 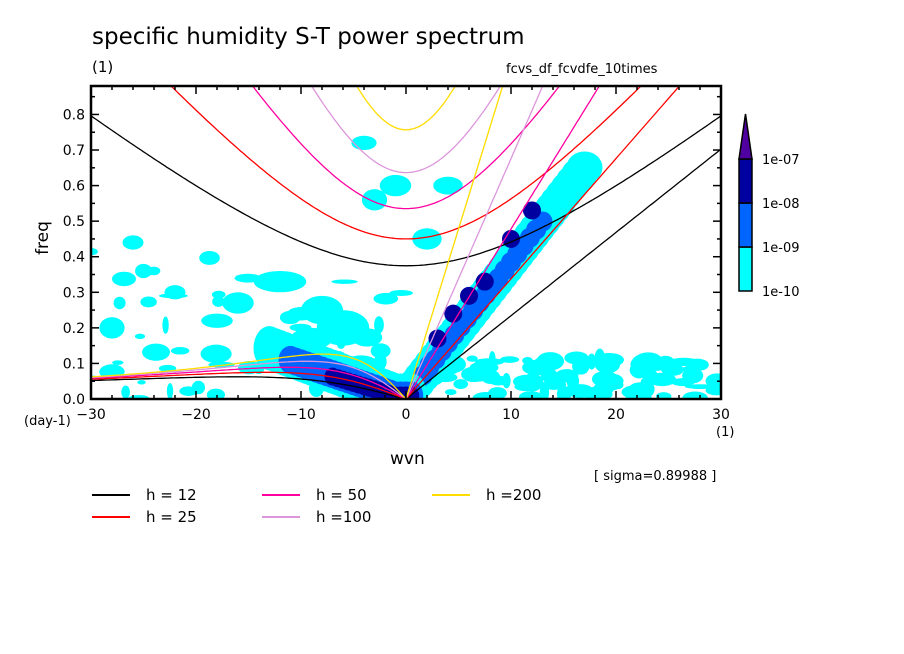 I want to click on y-tick-label: 0.2, so click(x=74, y=329).